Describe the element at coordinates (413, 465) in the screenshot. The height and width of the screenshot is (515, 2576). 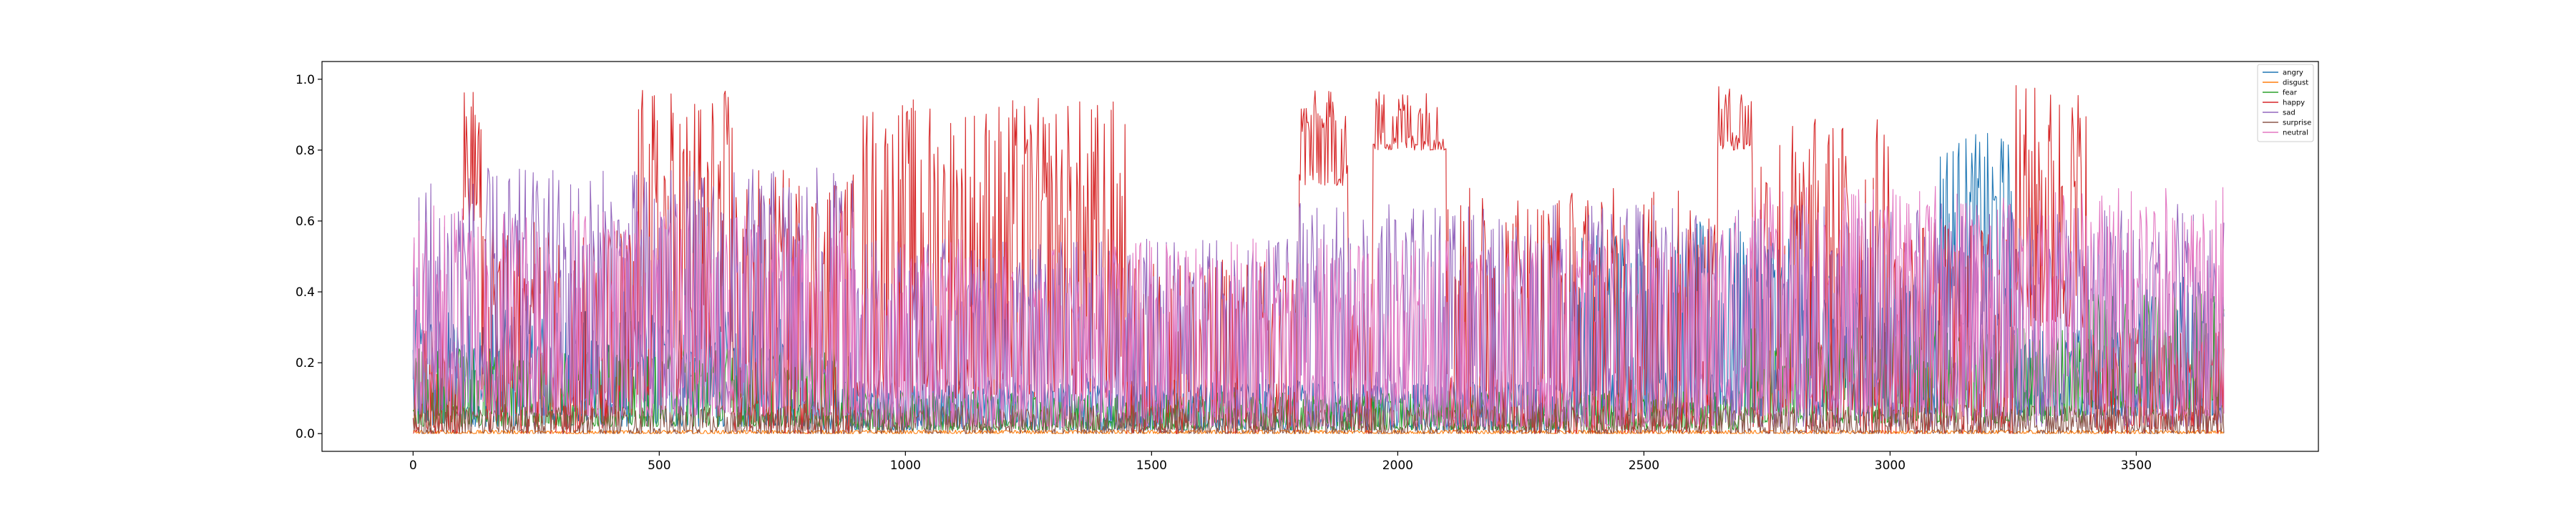
I see `x-tick-label: 0` at that location.